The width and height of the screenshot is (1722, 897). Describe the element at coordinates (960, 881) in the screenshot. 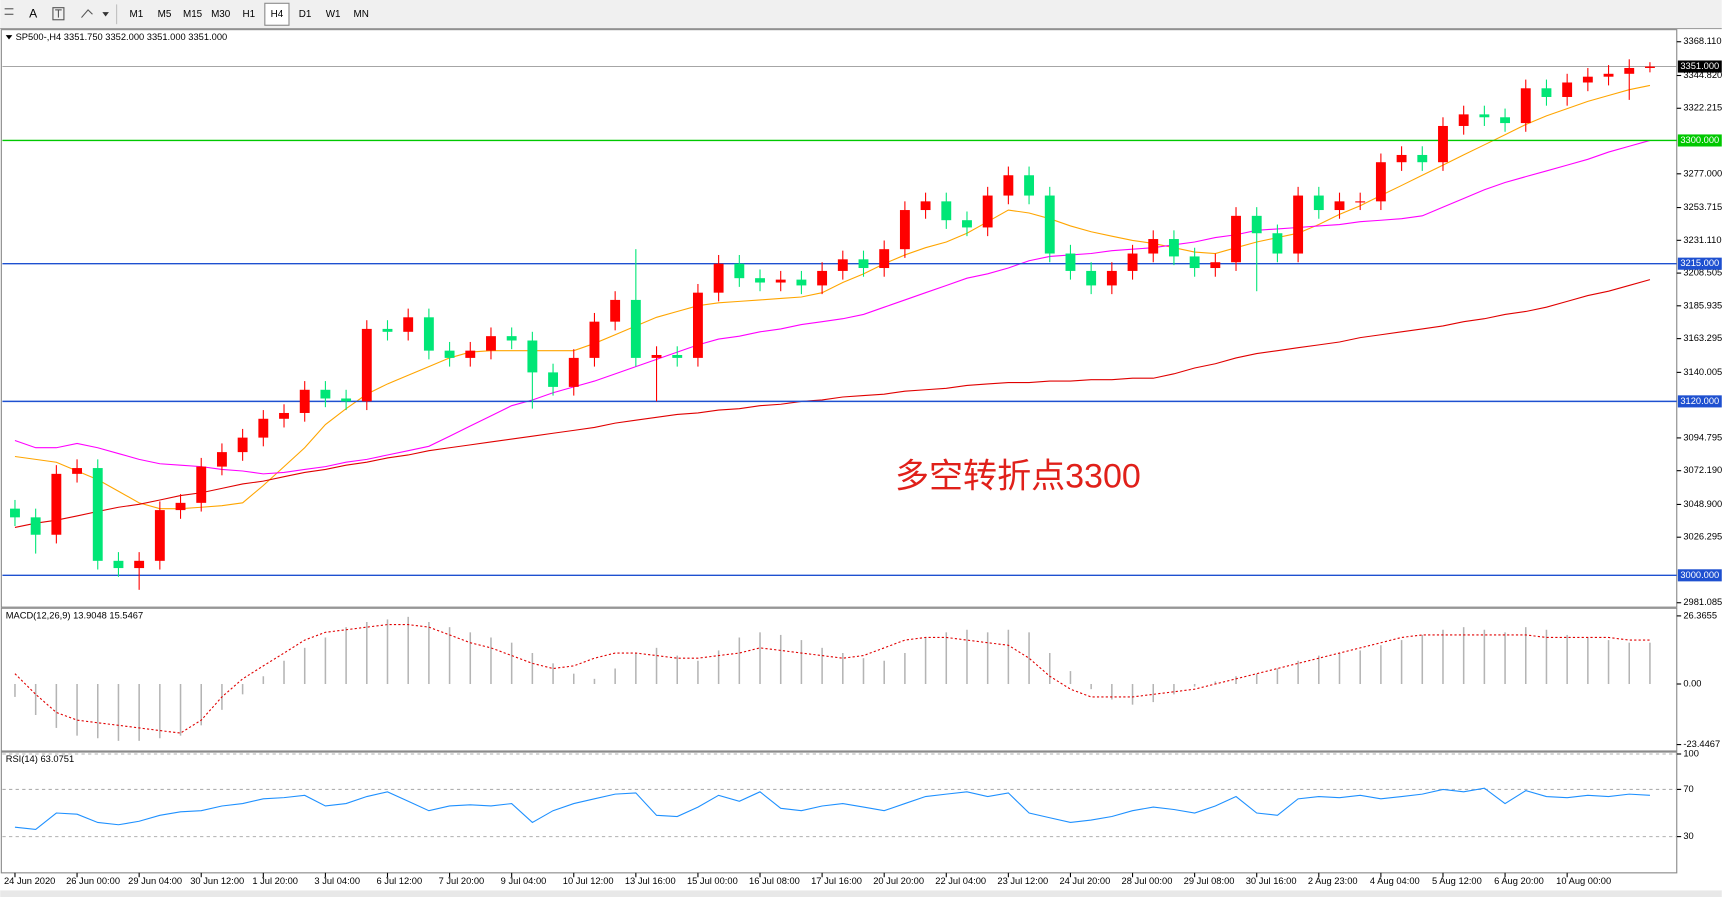

I see `x-tick-label: 22 Jul 04:00` at that location.